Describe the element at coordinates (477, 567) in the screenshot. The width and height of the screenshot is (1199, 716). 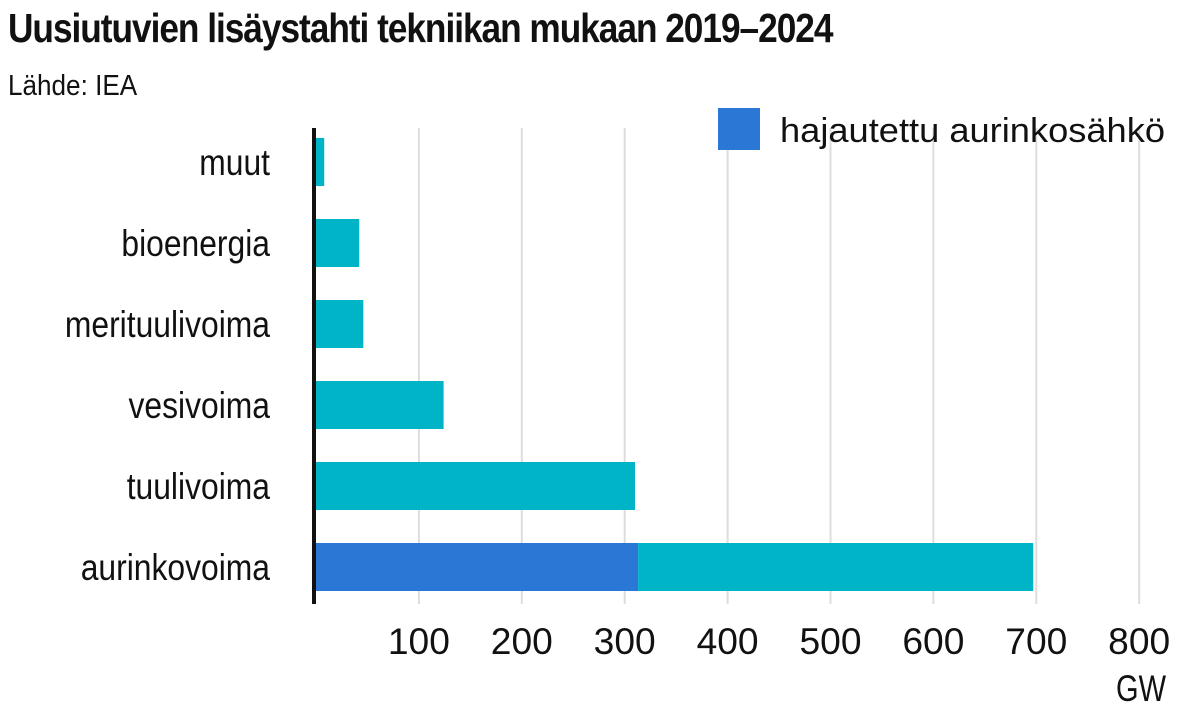
I see `bar-aurinkovoima-distributed-solar` at that location.